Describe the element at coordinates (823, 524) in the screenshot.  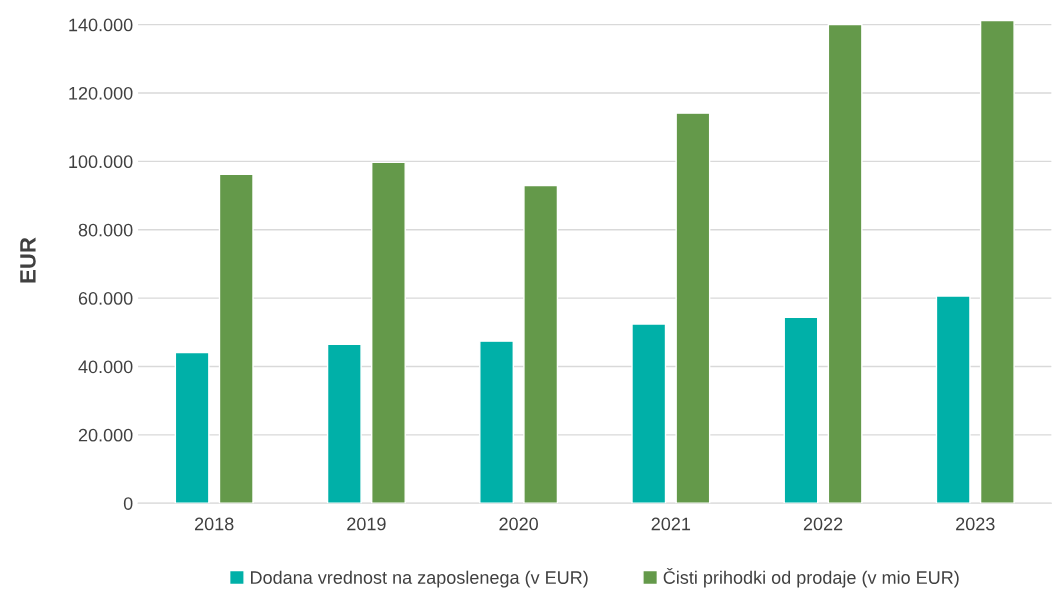
I see `x-tick-label: 2022` at that location.